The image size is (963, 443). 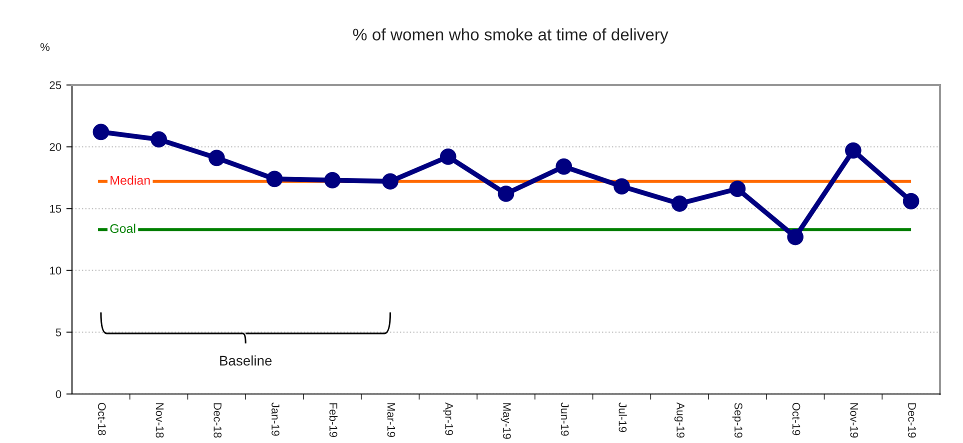 I want to click on y-tick-label: 0, so click(x=59, y=394).